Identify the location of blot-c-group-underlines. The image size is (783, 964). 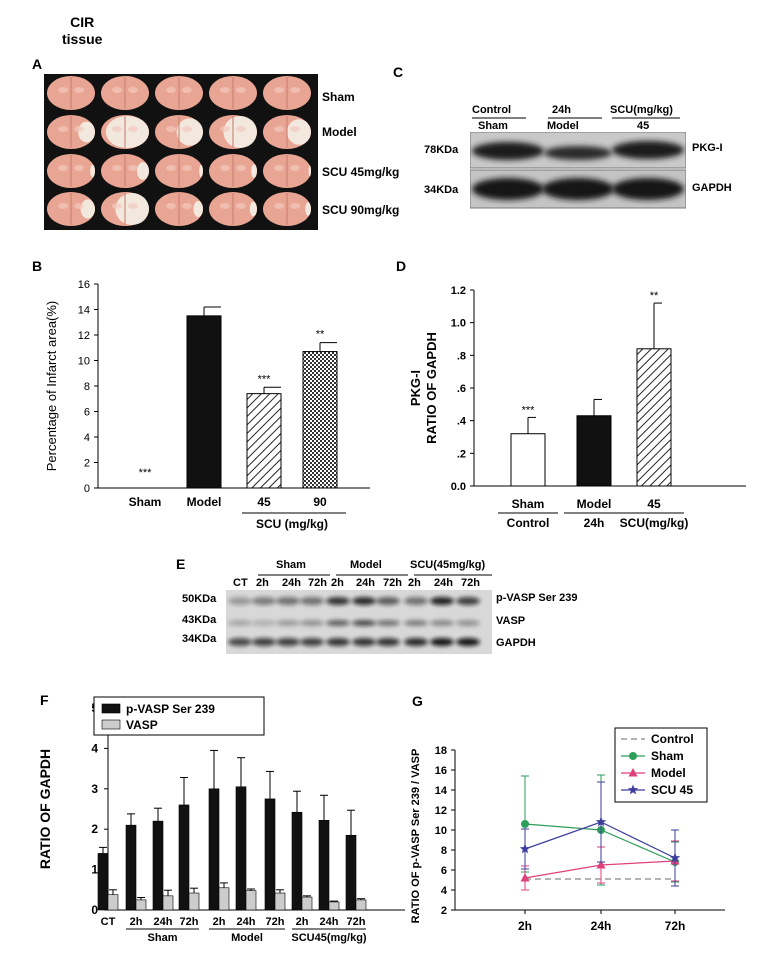
(576, 118).